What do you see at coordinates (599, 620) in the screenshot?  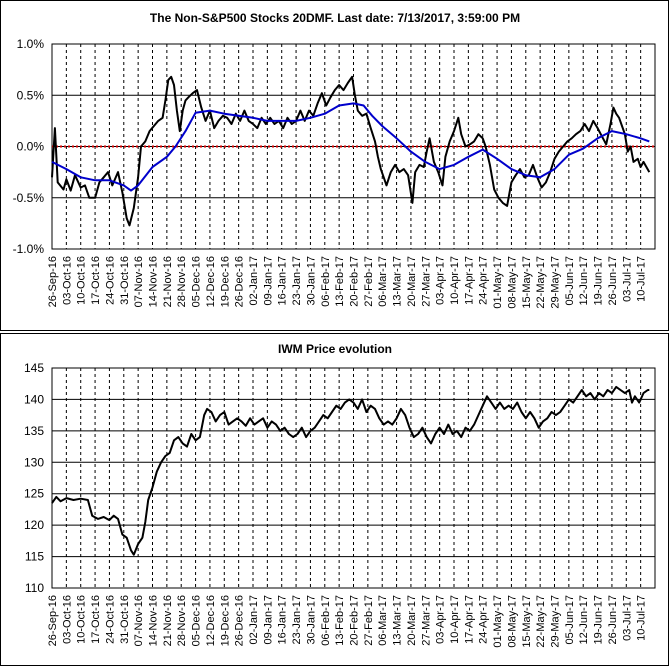 I see `bottom-x-tick-label: 19-Jun-17` at bounding box center [599, 620].